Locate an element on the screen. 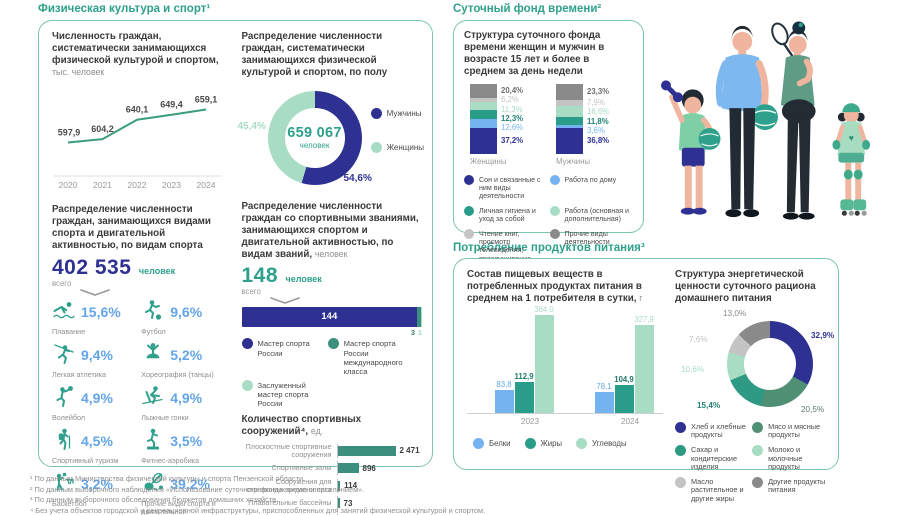 The height and width of the screenshot is (515, 900). energy-pct-label: 10,6% is located at coordinates (693, 369).